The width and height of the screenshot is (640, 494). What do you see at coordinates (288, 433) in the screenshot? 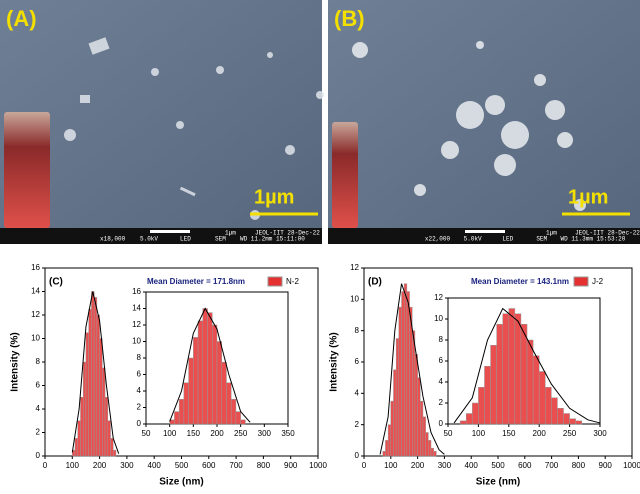
I see `x-tick-label: 350` at bounding box center [288, 433].